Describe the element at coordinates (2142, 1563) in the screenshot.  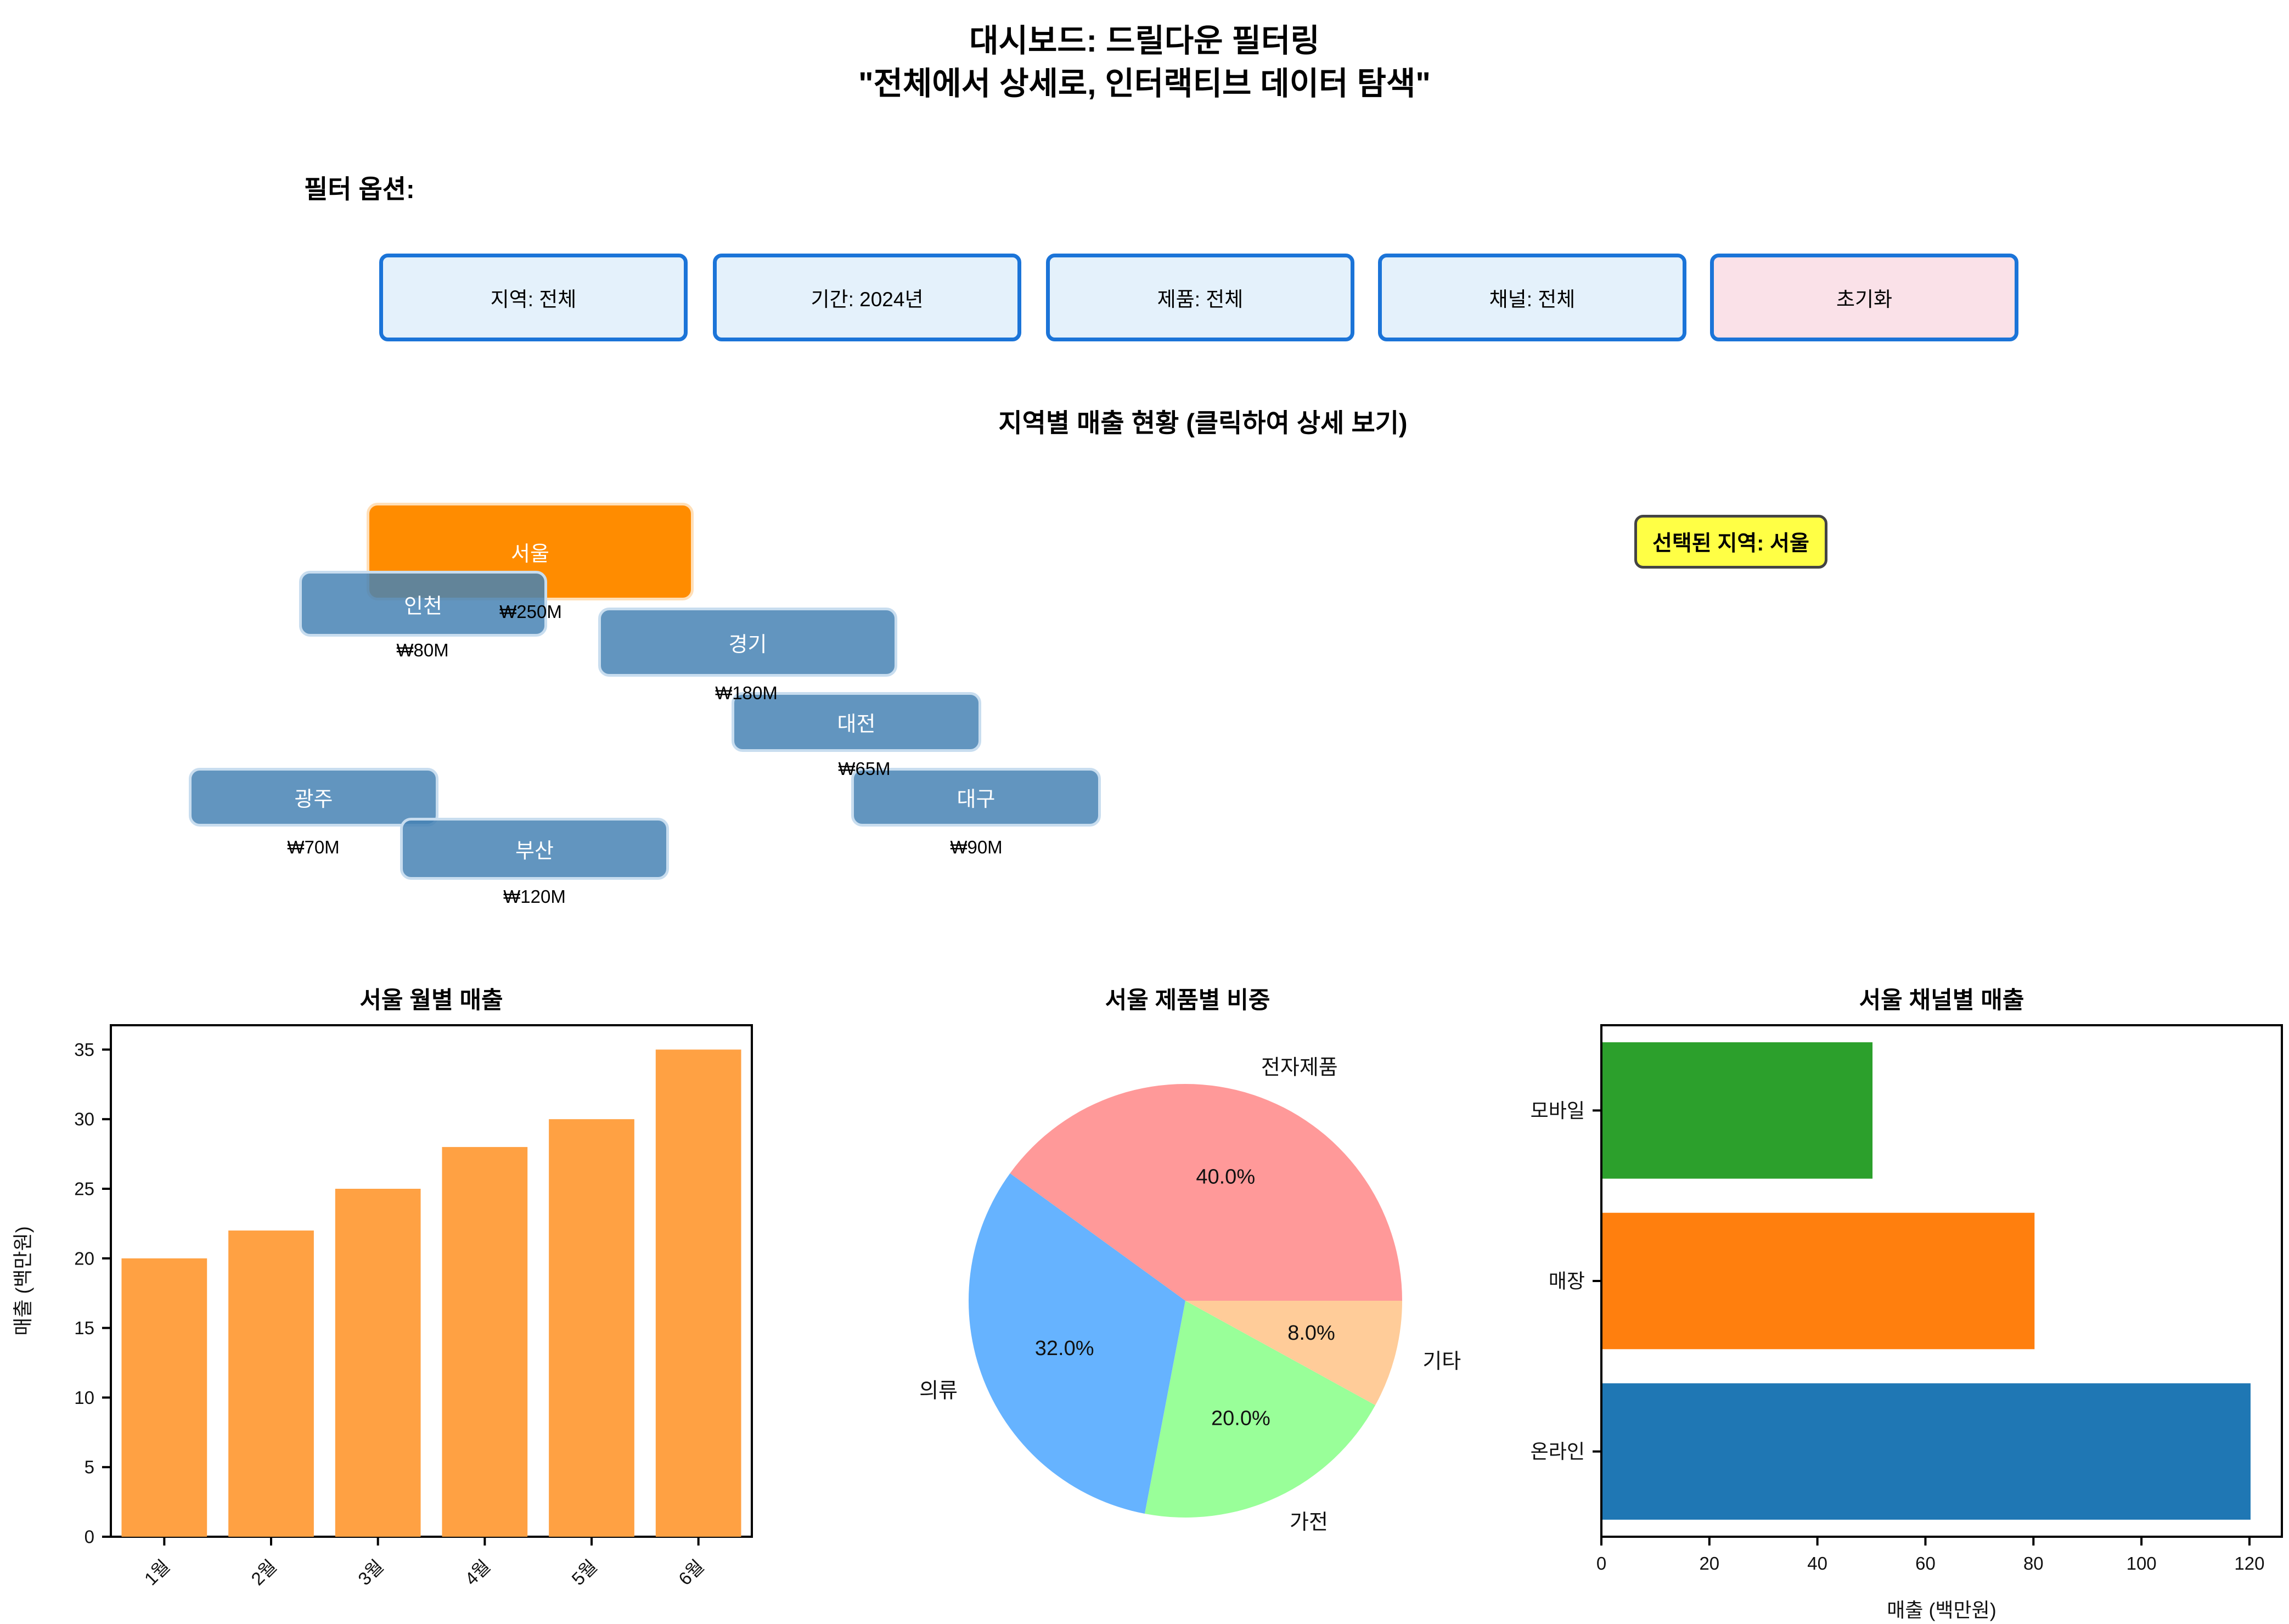
I see `x-tick-label: 100` at that location.